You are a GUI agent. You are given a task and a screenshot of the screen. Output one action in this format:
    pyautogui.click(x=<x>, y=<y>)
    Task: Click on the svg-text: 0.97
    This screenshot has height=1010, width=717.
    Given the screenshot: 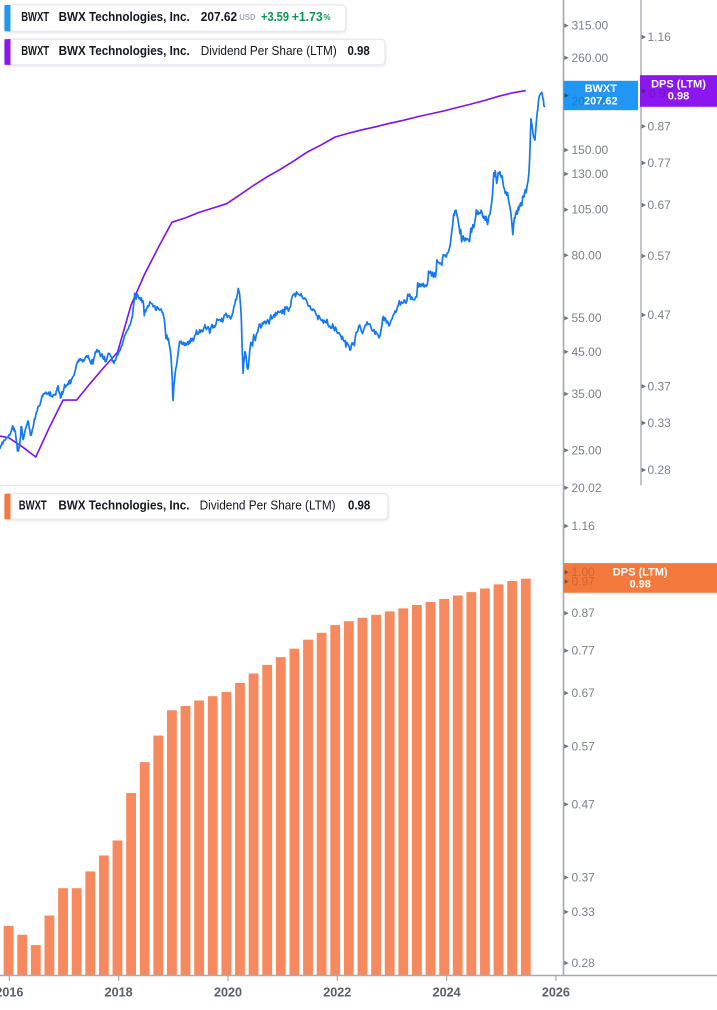 What is the action you would take?
    pyautogui.click(x=584, y=582)
    